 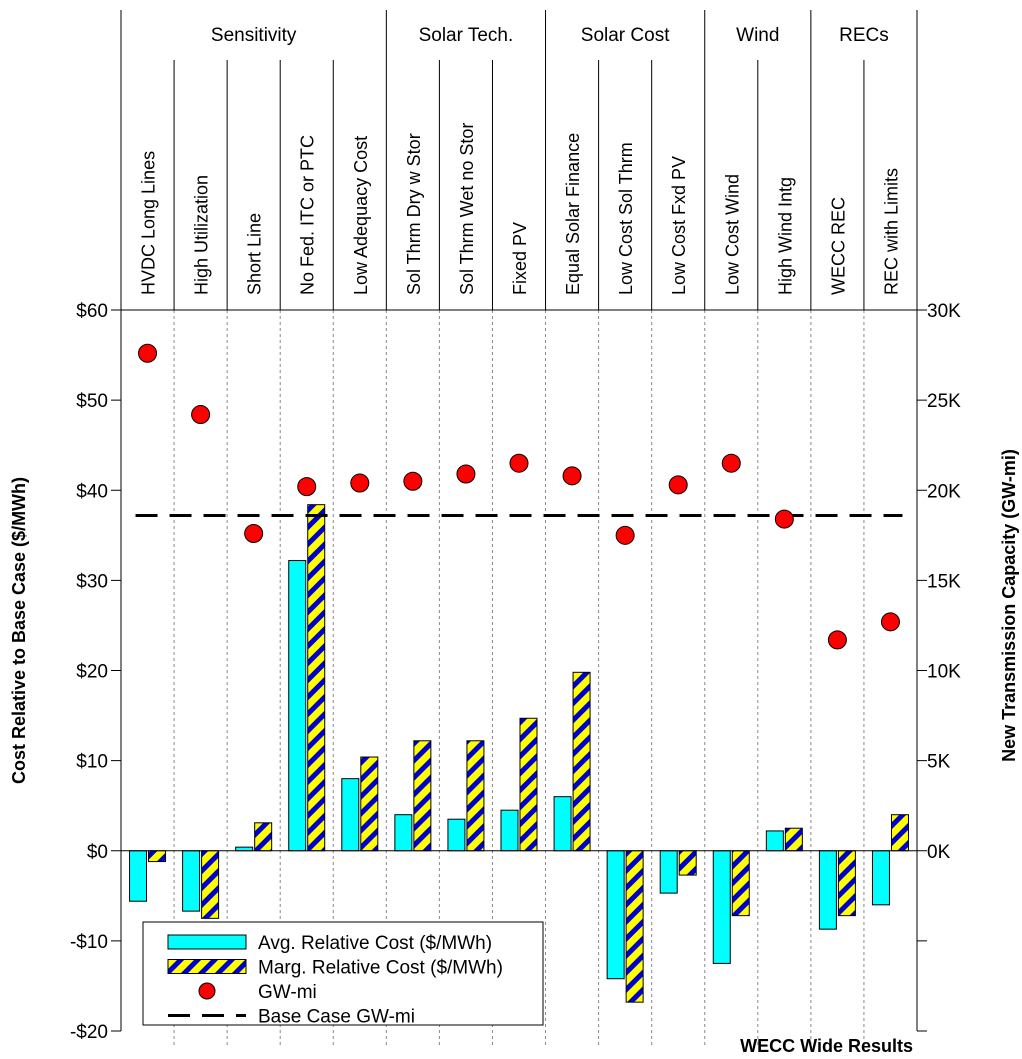 I want to click on category-label: Low Adequacy Cost, so click(x=361, y=215).